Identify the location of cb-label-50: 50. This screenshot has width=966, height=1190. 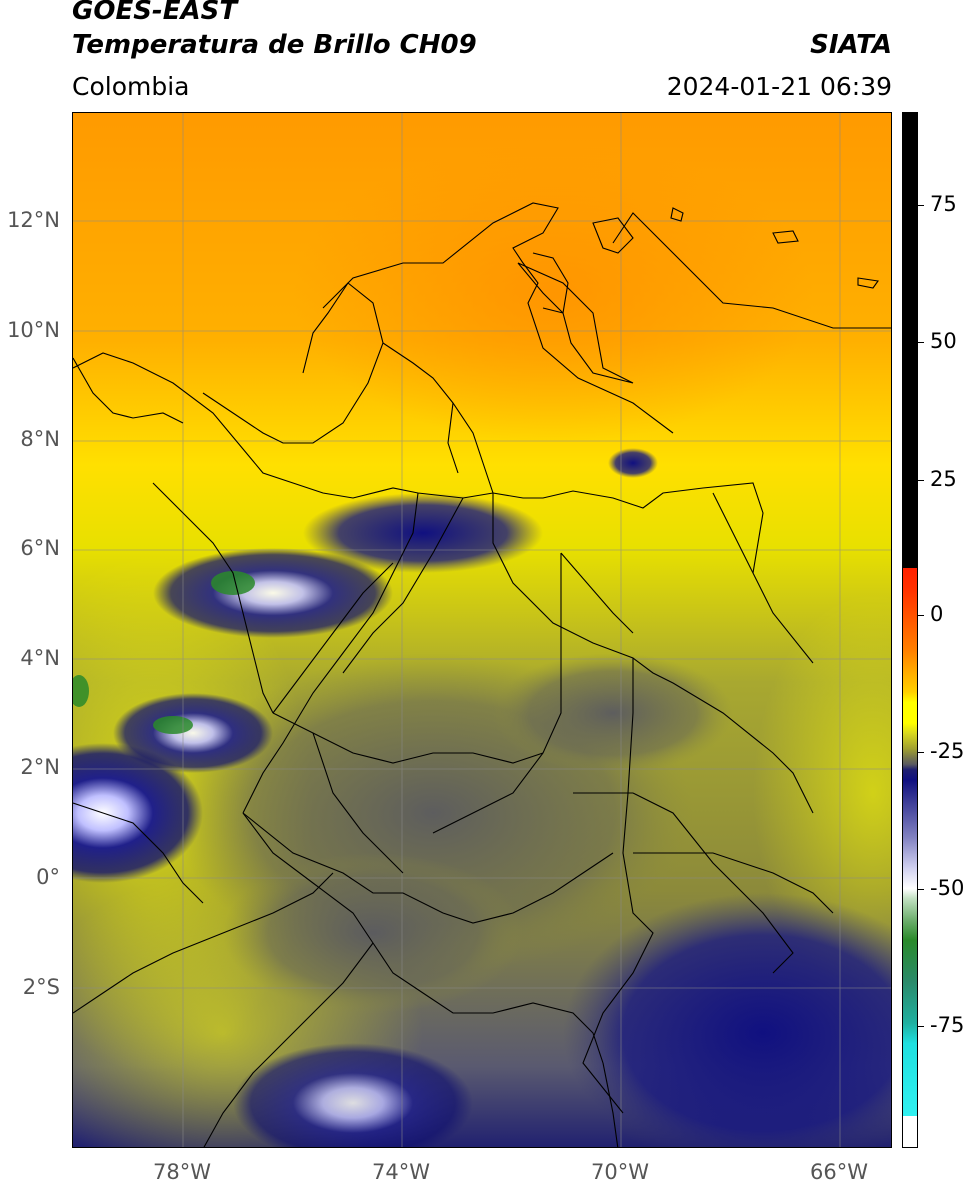
(943, 341).